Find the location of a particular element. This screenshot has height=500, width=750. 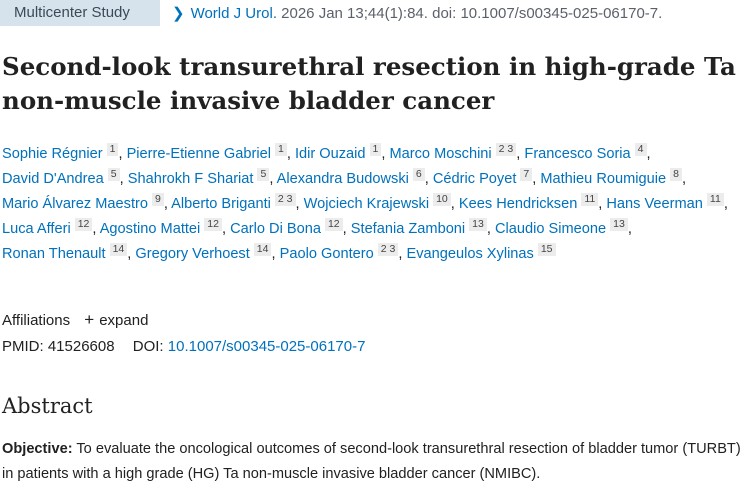

author-name-link: Shahrokh F Shariat is located at coordinates (190, 179).